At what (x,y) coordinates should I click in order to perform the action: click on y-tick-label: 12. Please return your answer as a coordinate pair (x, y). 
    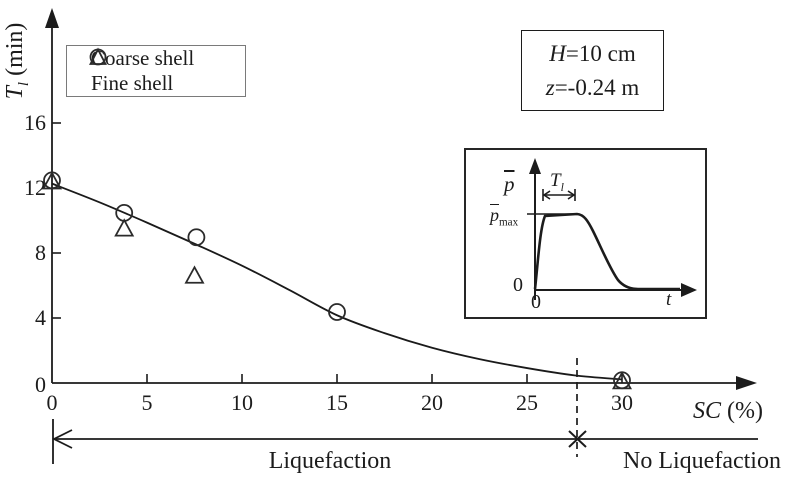
    Looking at the image, I should click on (35, 187).